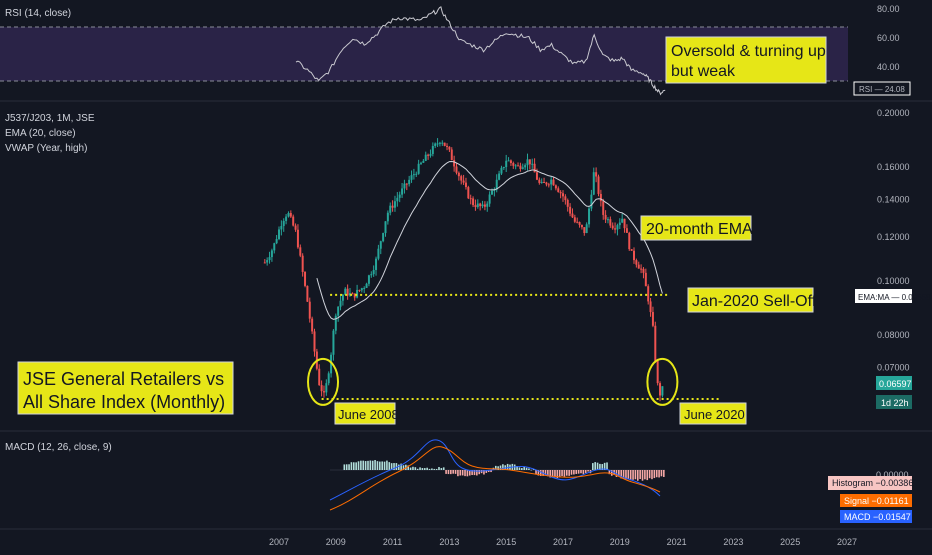 This screenshot has height=555, width=932. What do you see at coordinates (893, 281) in the screenshot?
I see `price-tick-label: 0.10000` at bounding box center [893, 281].